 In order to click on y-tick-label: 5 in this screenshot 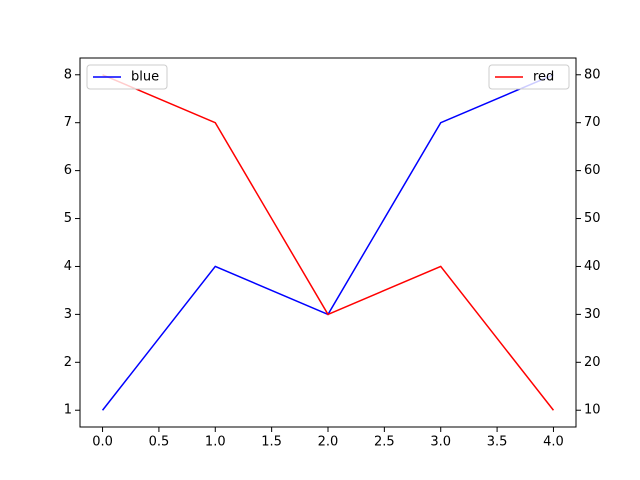, I will do `click(68, 218)`.